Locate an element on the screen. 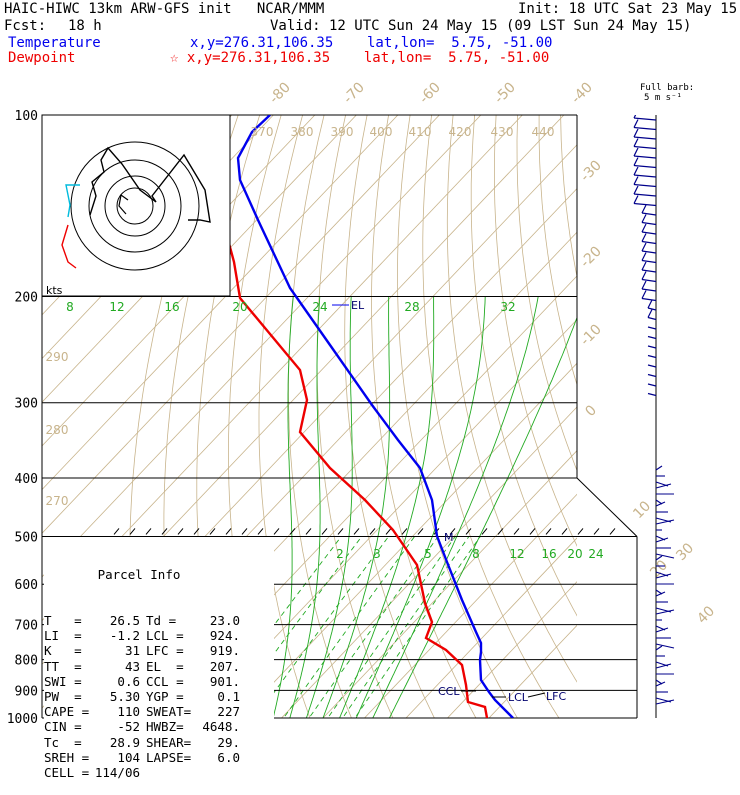  m-label: M is located at coordinates (449, 537).